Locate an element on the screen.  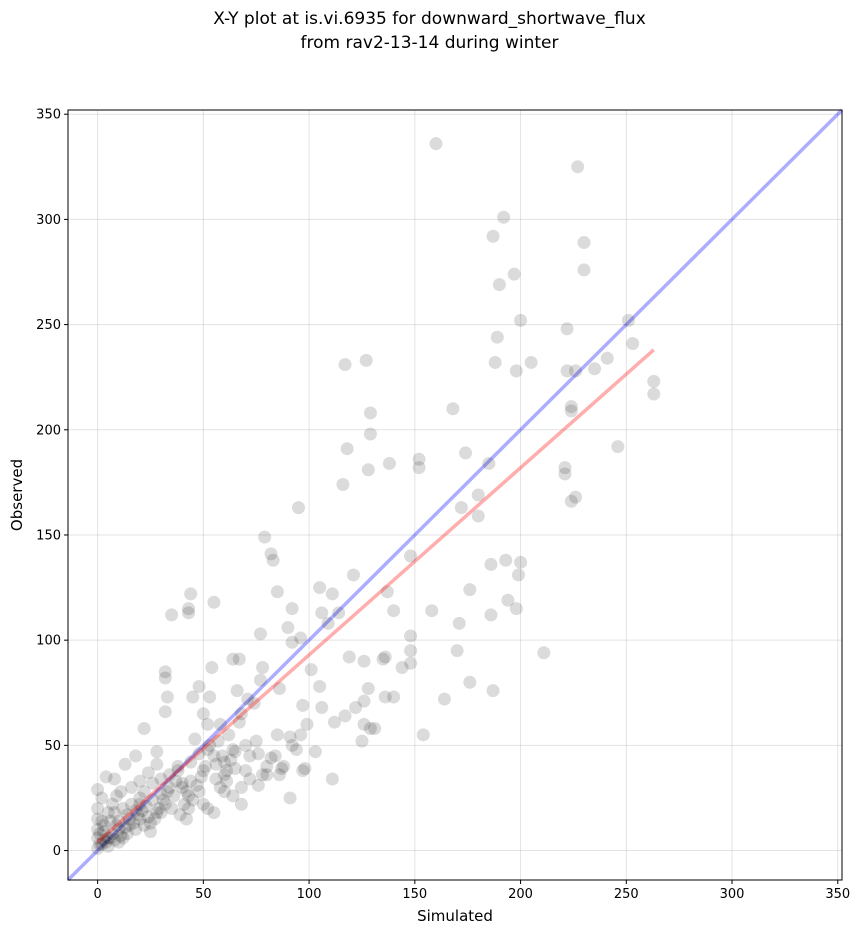
x-axis-label: Simulated is located at coordinates (455, 916).